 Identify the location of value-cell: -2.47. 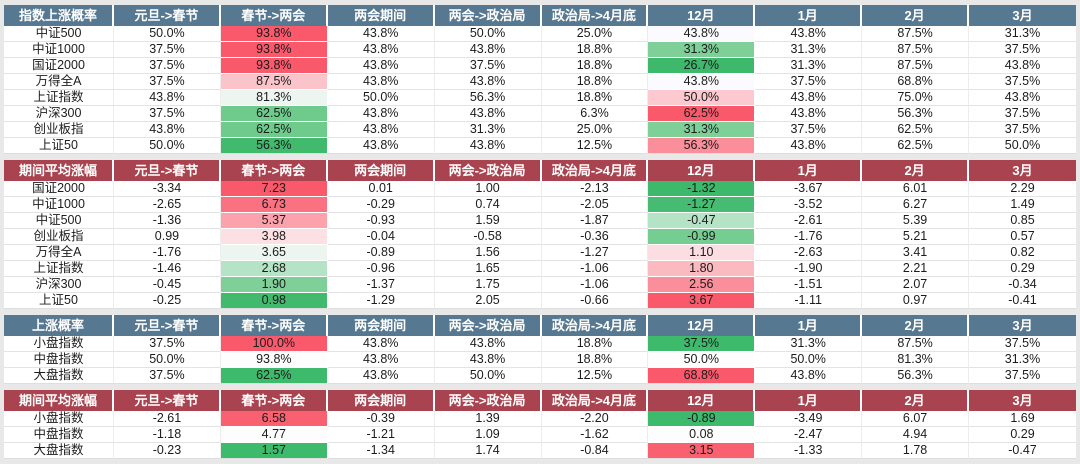
(809, 435).